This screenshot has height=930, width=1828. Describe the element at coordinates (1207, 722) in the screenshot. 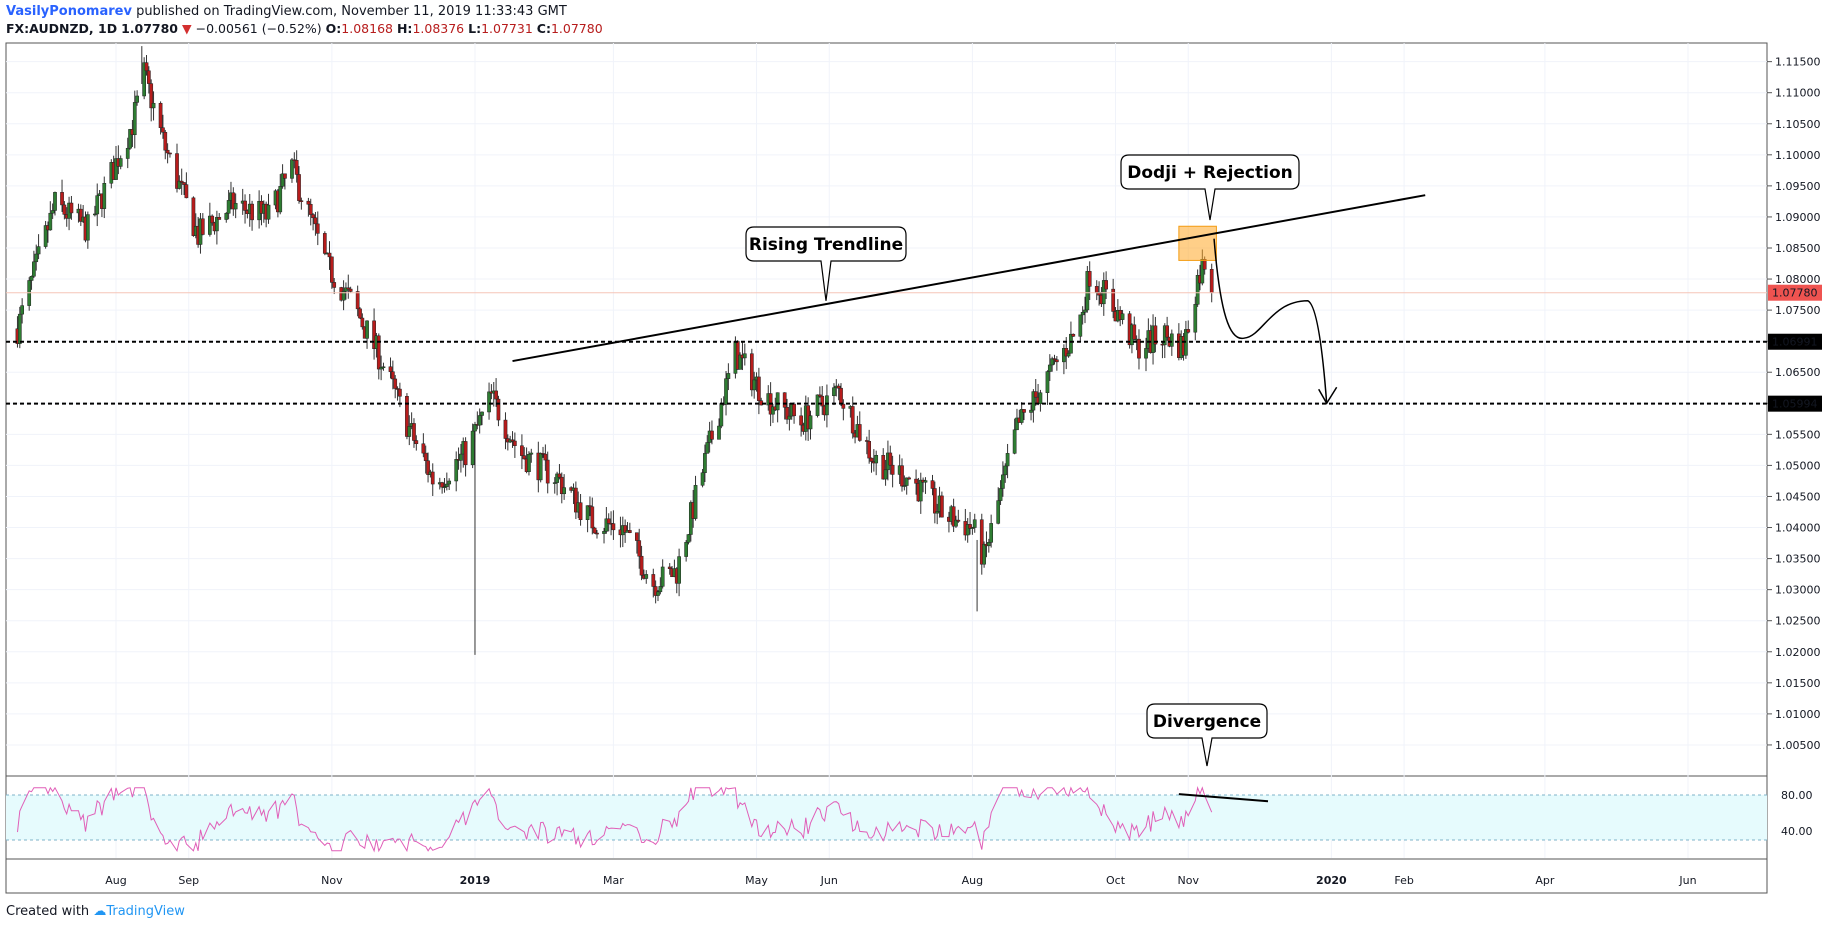

I see `callout-label: Divergence` at that location.